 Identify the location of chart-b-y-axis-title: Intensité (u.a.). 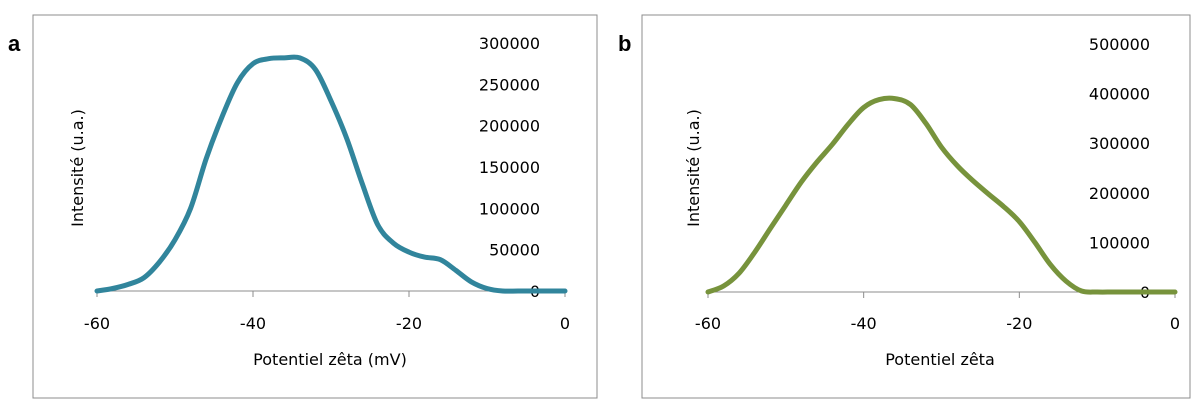
(693, 168).